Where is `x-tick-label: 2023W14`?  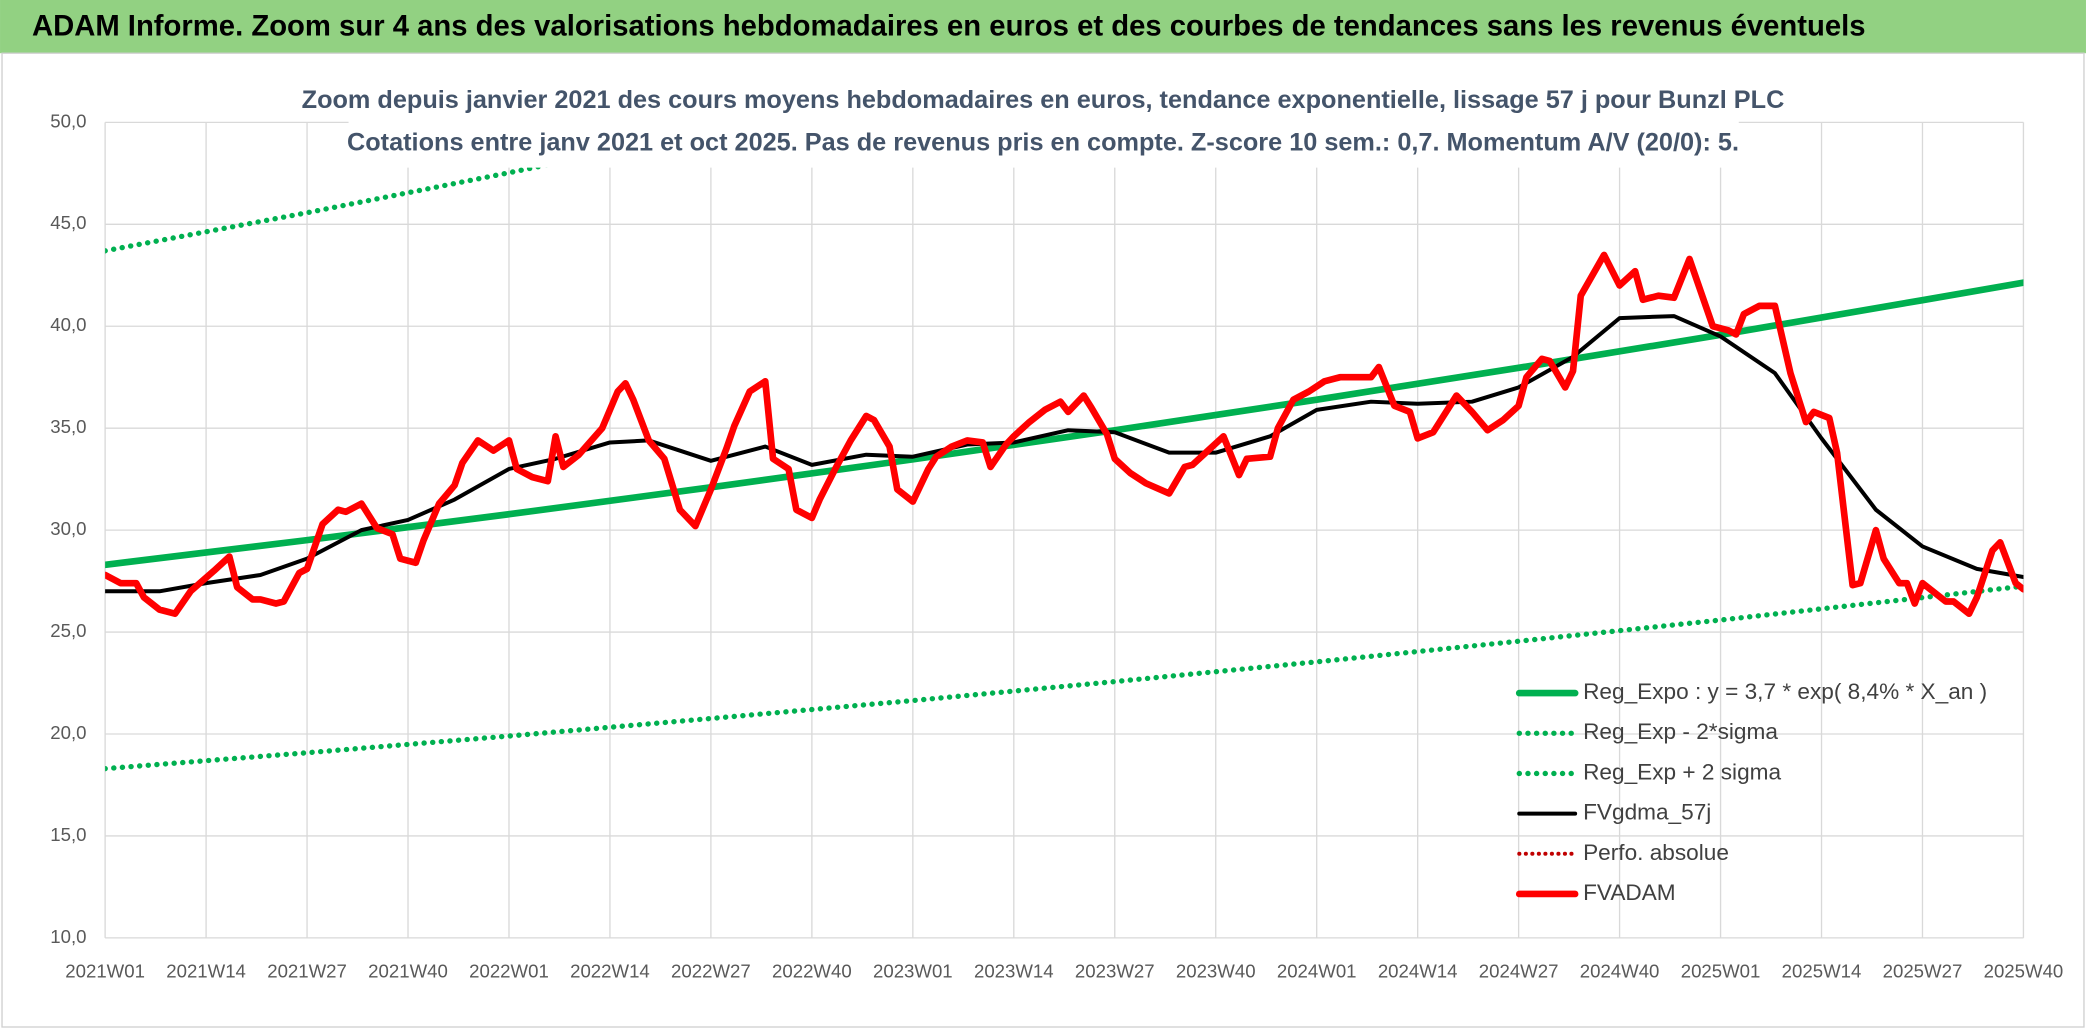
x-tick-label: 2023W14 is located at coordinates (1014, 970).